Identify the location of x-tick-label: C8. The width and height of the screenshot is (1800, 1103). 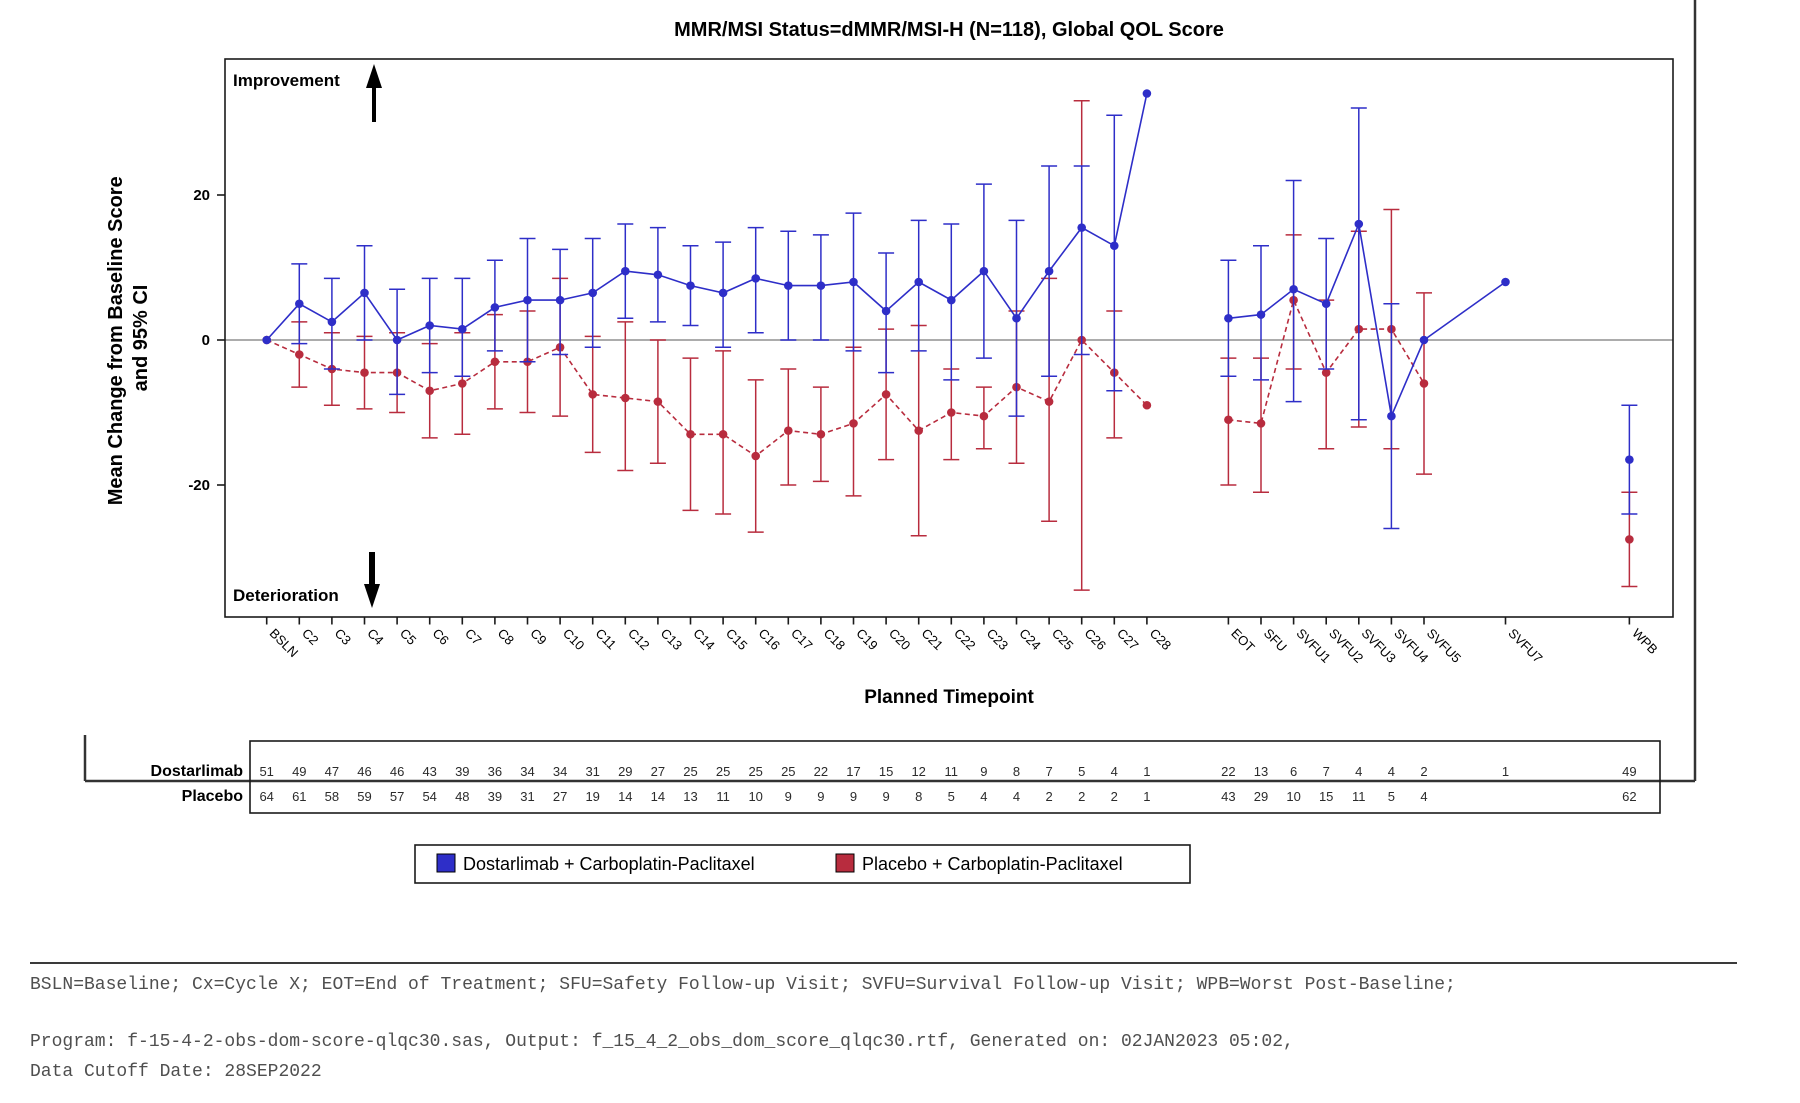
(506, 637).